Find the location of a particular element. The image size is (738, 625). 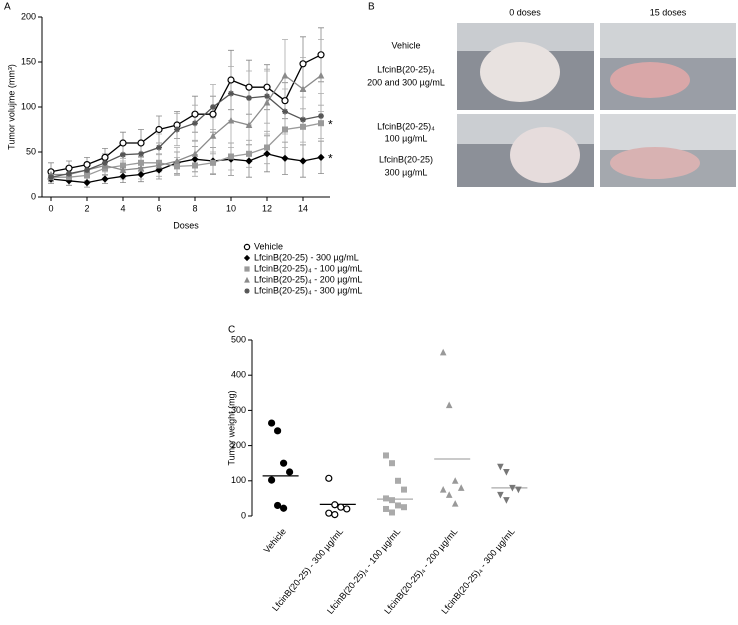

y-axis-title: Tumor weight (mg) is located at coordinates (231, 427).